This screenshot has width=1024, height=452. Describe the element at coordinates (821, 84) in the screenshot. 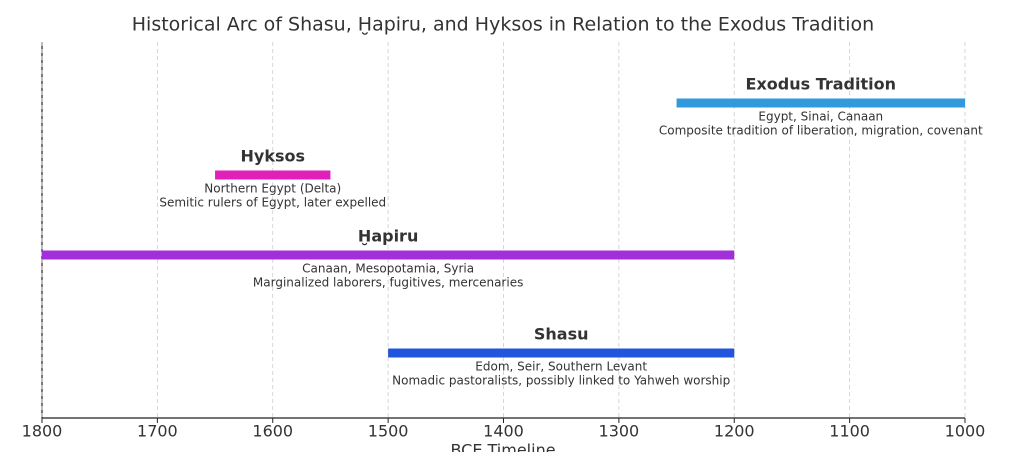

I see `bar-name: Exodus Tradition` at that location.